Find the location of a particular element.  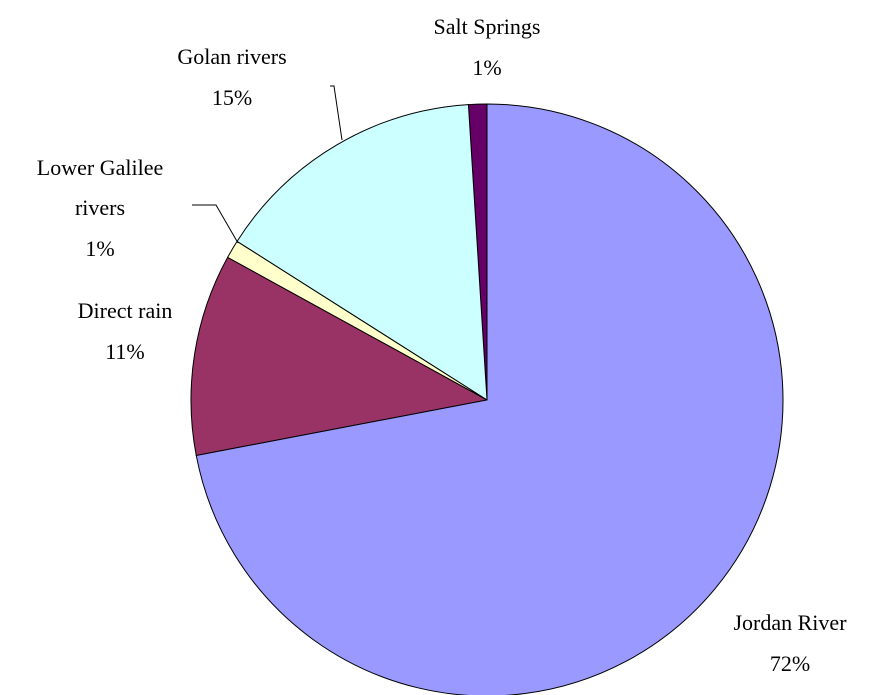

slice-label: Direct rain 11% is located at coordinates (125, 332).